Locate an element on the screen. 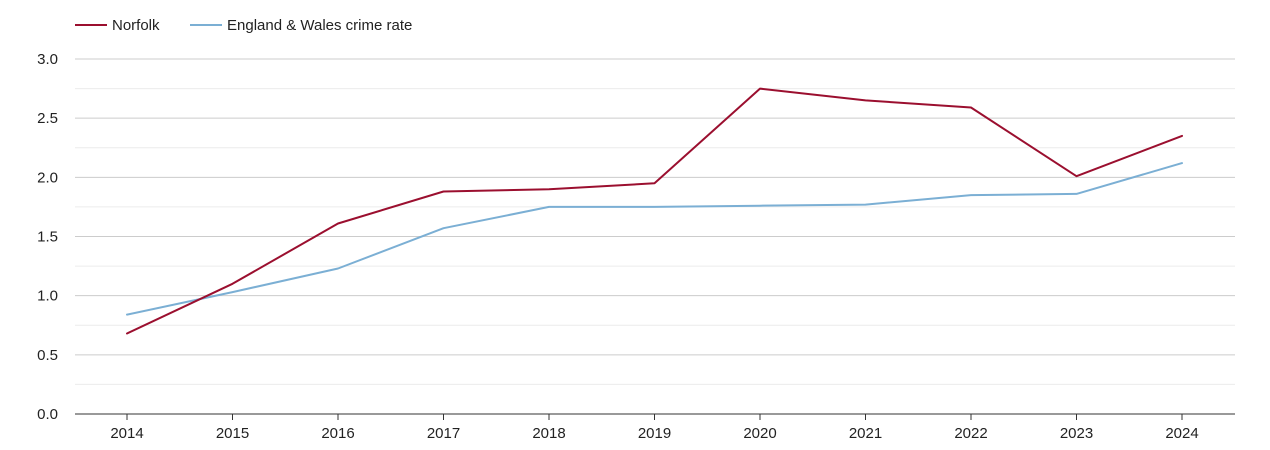 This screenshot has height=450, width=1270. x-tick-label: 2024 is located at coordinates (1181, 433).